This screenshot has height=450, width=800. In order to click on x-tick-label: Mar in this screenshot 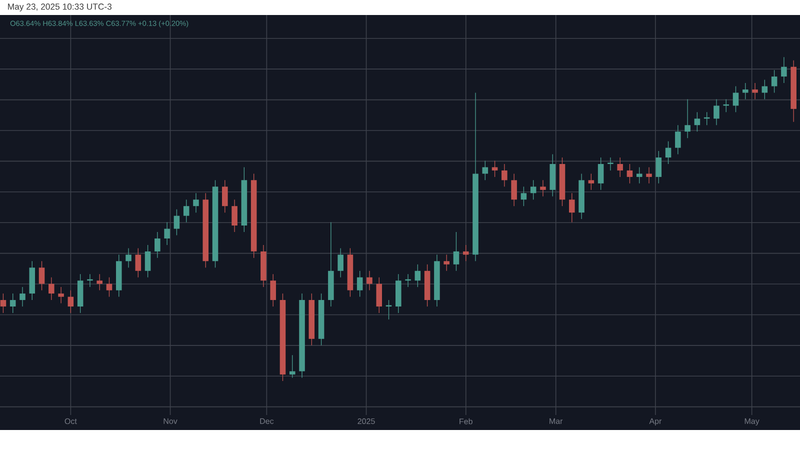, I will do `click(556, 421)`.